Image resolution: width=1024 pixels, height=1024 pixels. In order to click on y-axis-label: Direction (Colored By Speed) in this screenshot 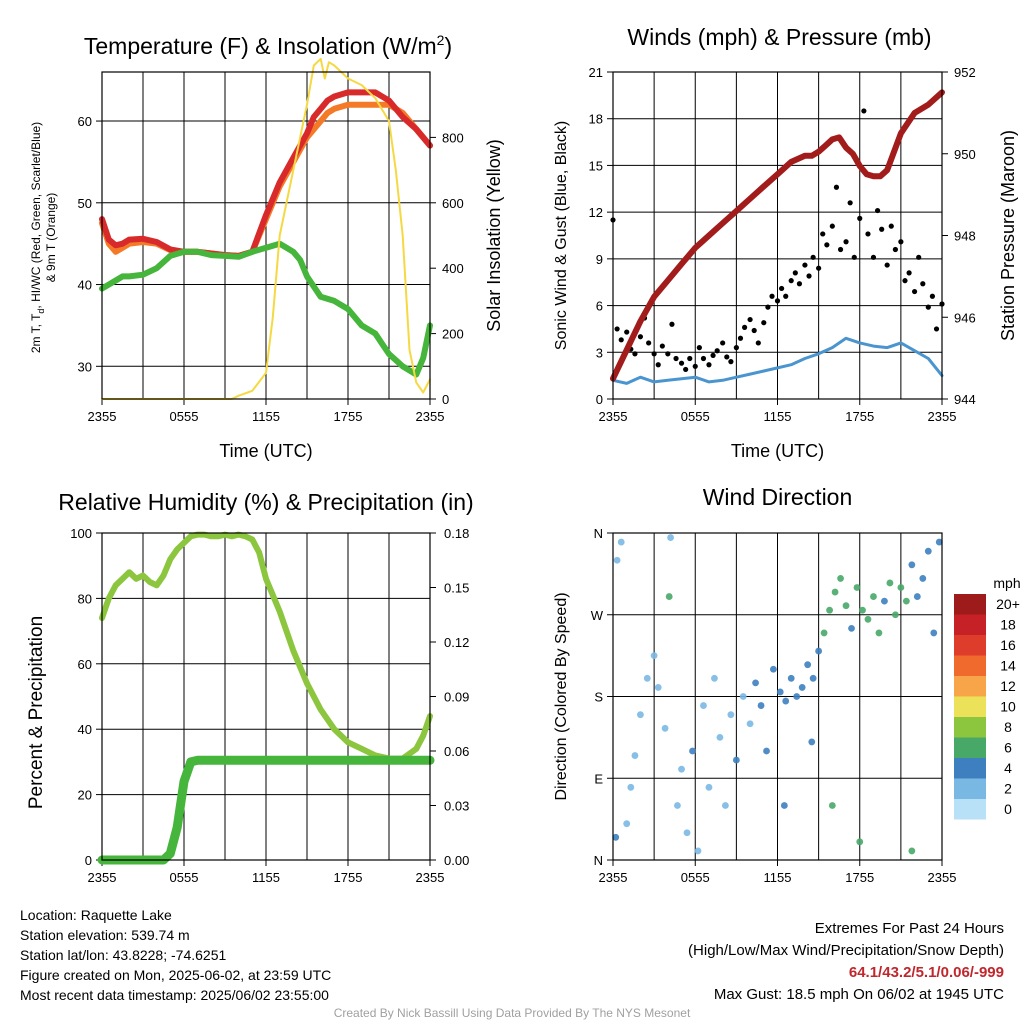, I will do `click(561, 696)`.